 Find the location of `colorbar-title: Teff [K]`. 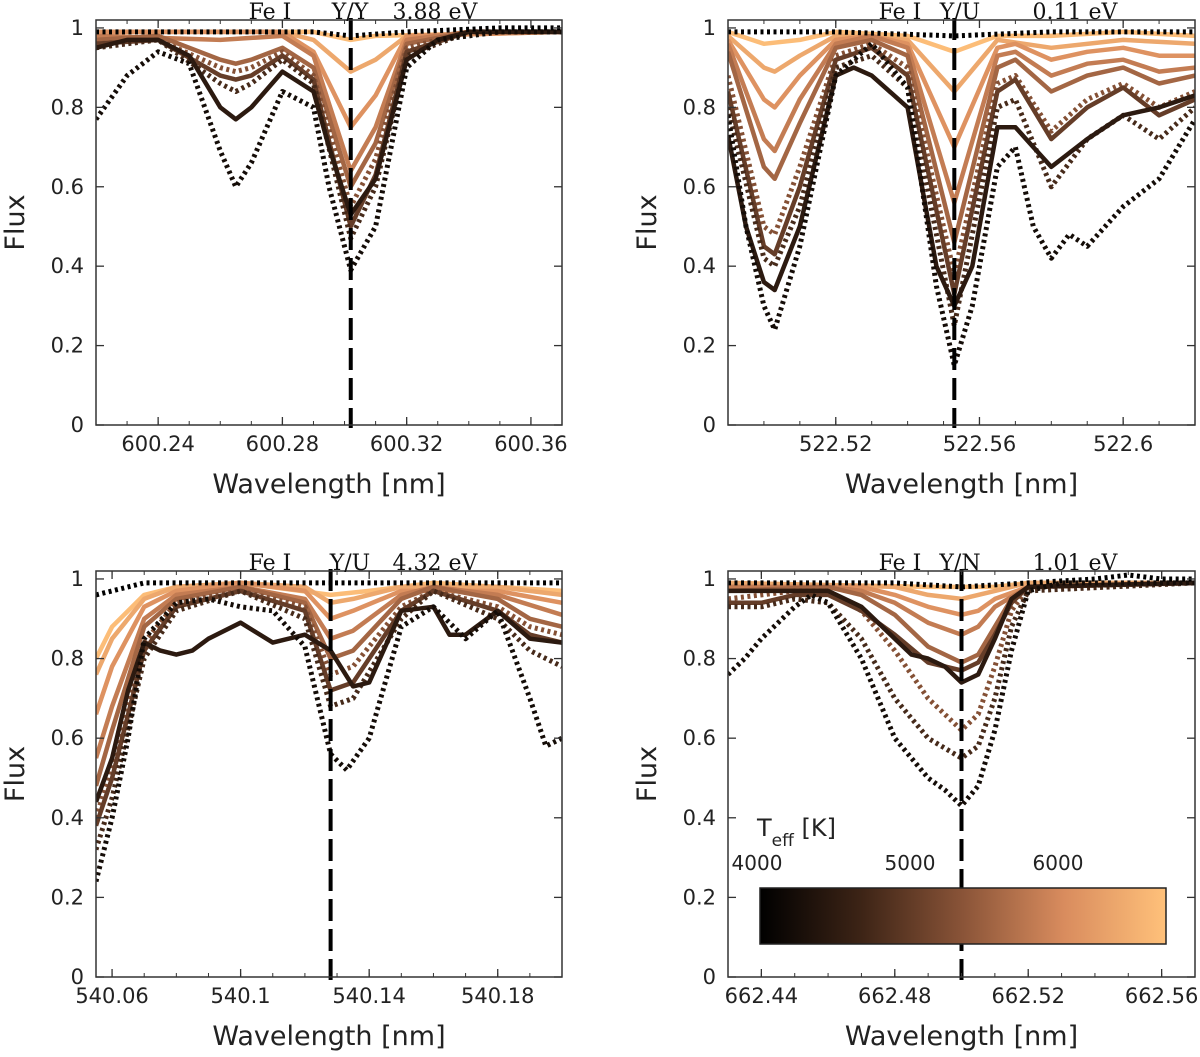

colorbar-title: Teff [K] is located at coordinates (796, 832).